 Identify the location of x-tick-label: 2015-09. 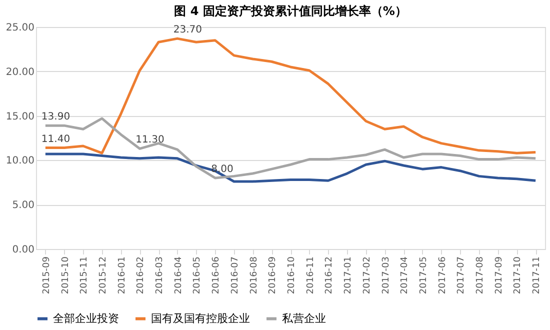
(47, 275).